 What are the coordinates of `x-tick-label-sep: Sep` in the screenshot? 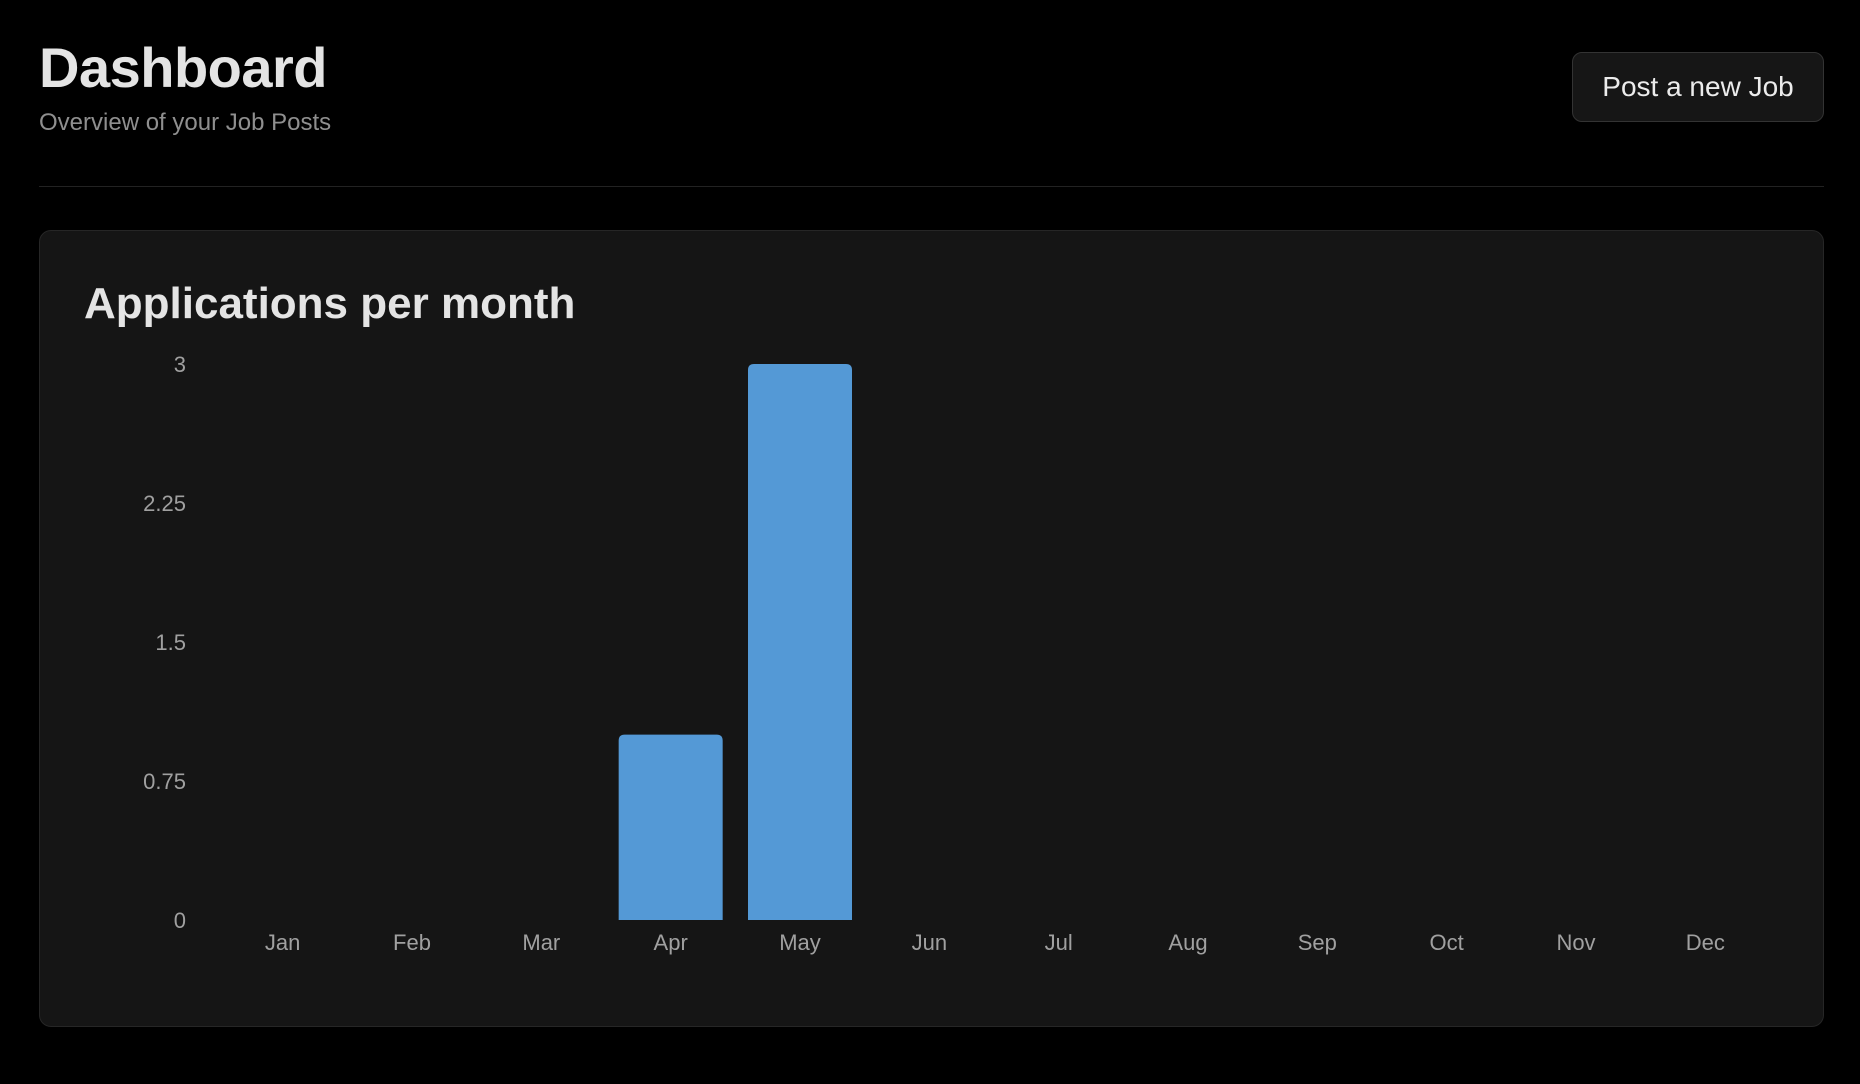 It's located at (1317, 942).